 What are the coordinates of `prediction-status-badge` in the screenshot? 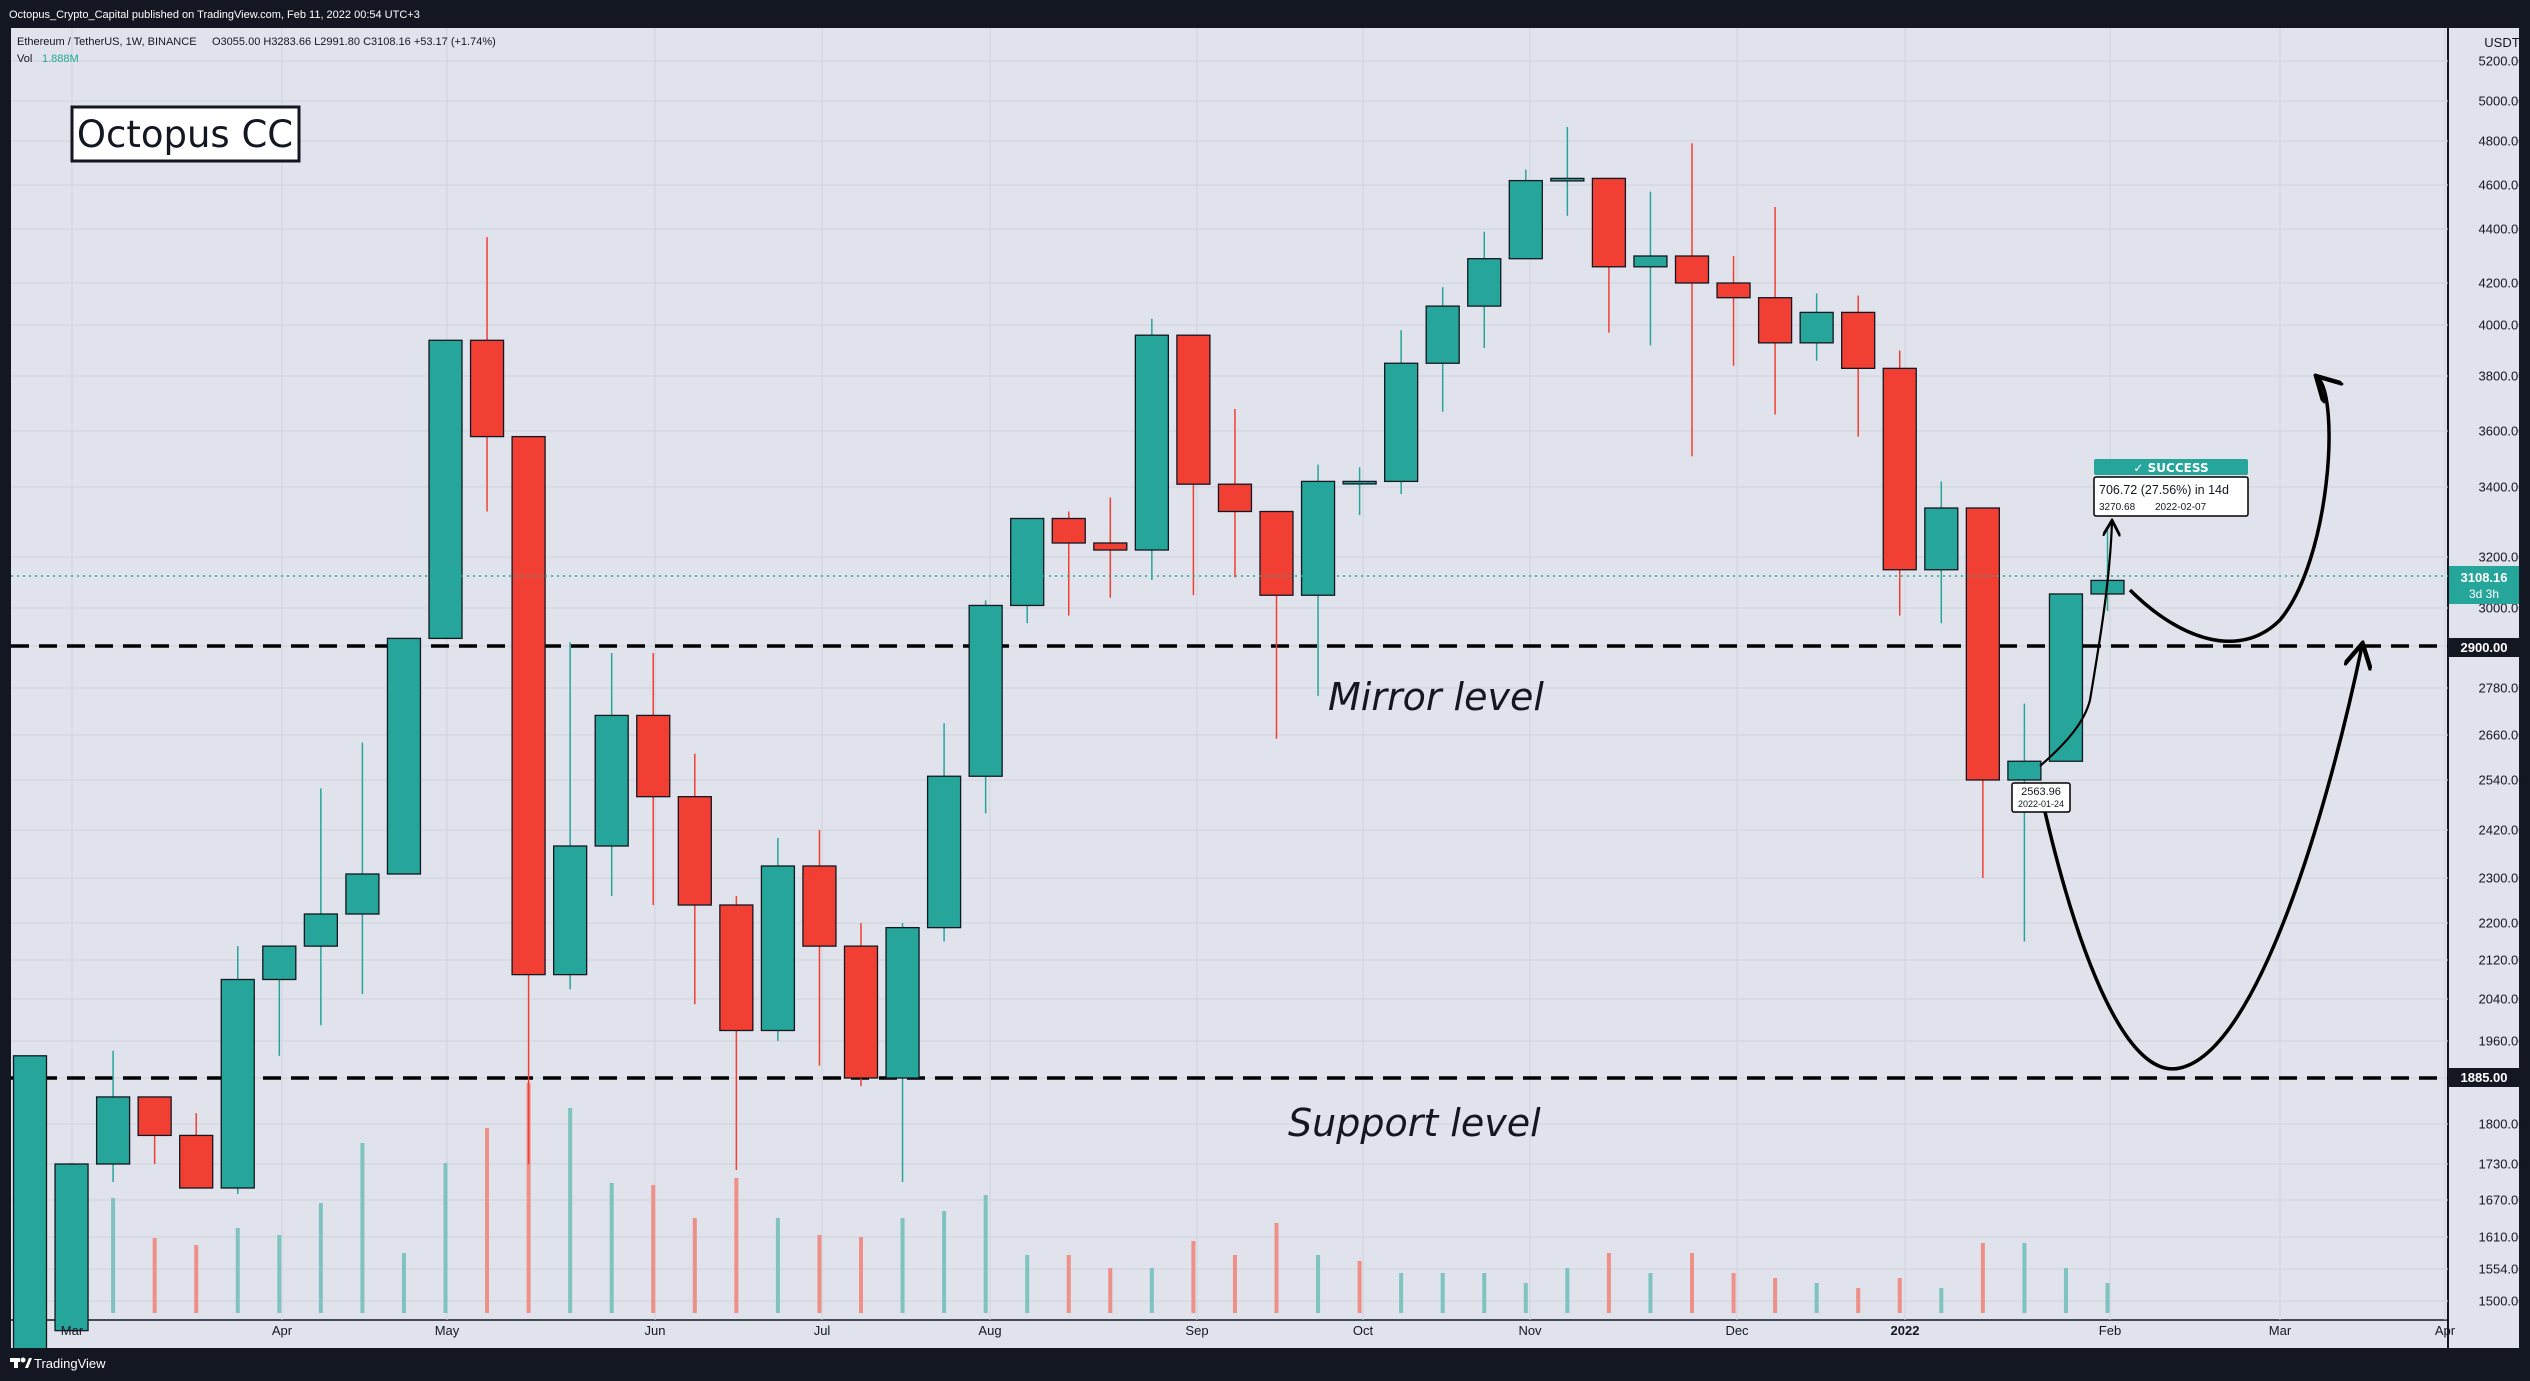 It's located at (2171, 467).